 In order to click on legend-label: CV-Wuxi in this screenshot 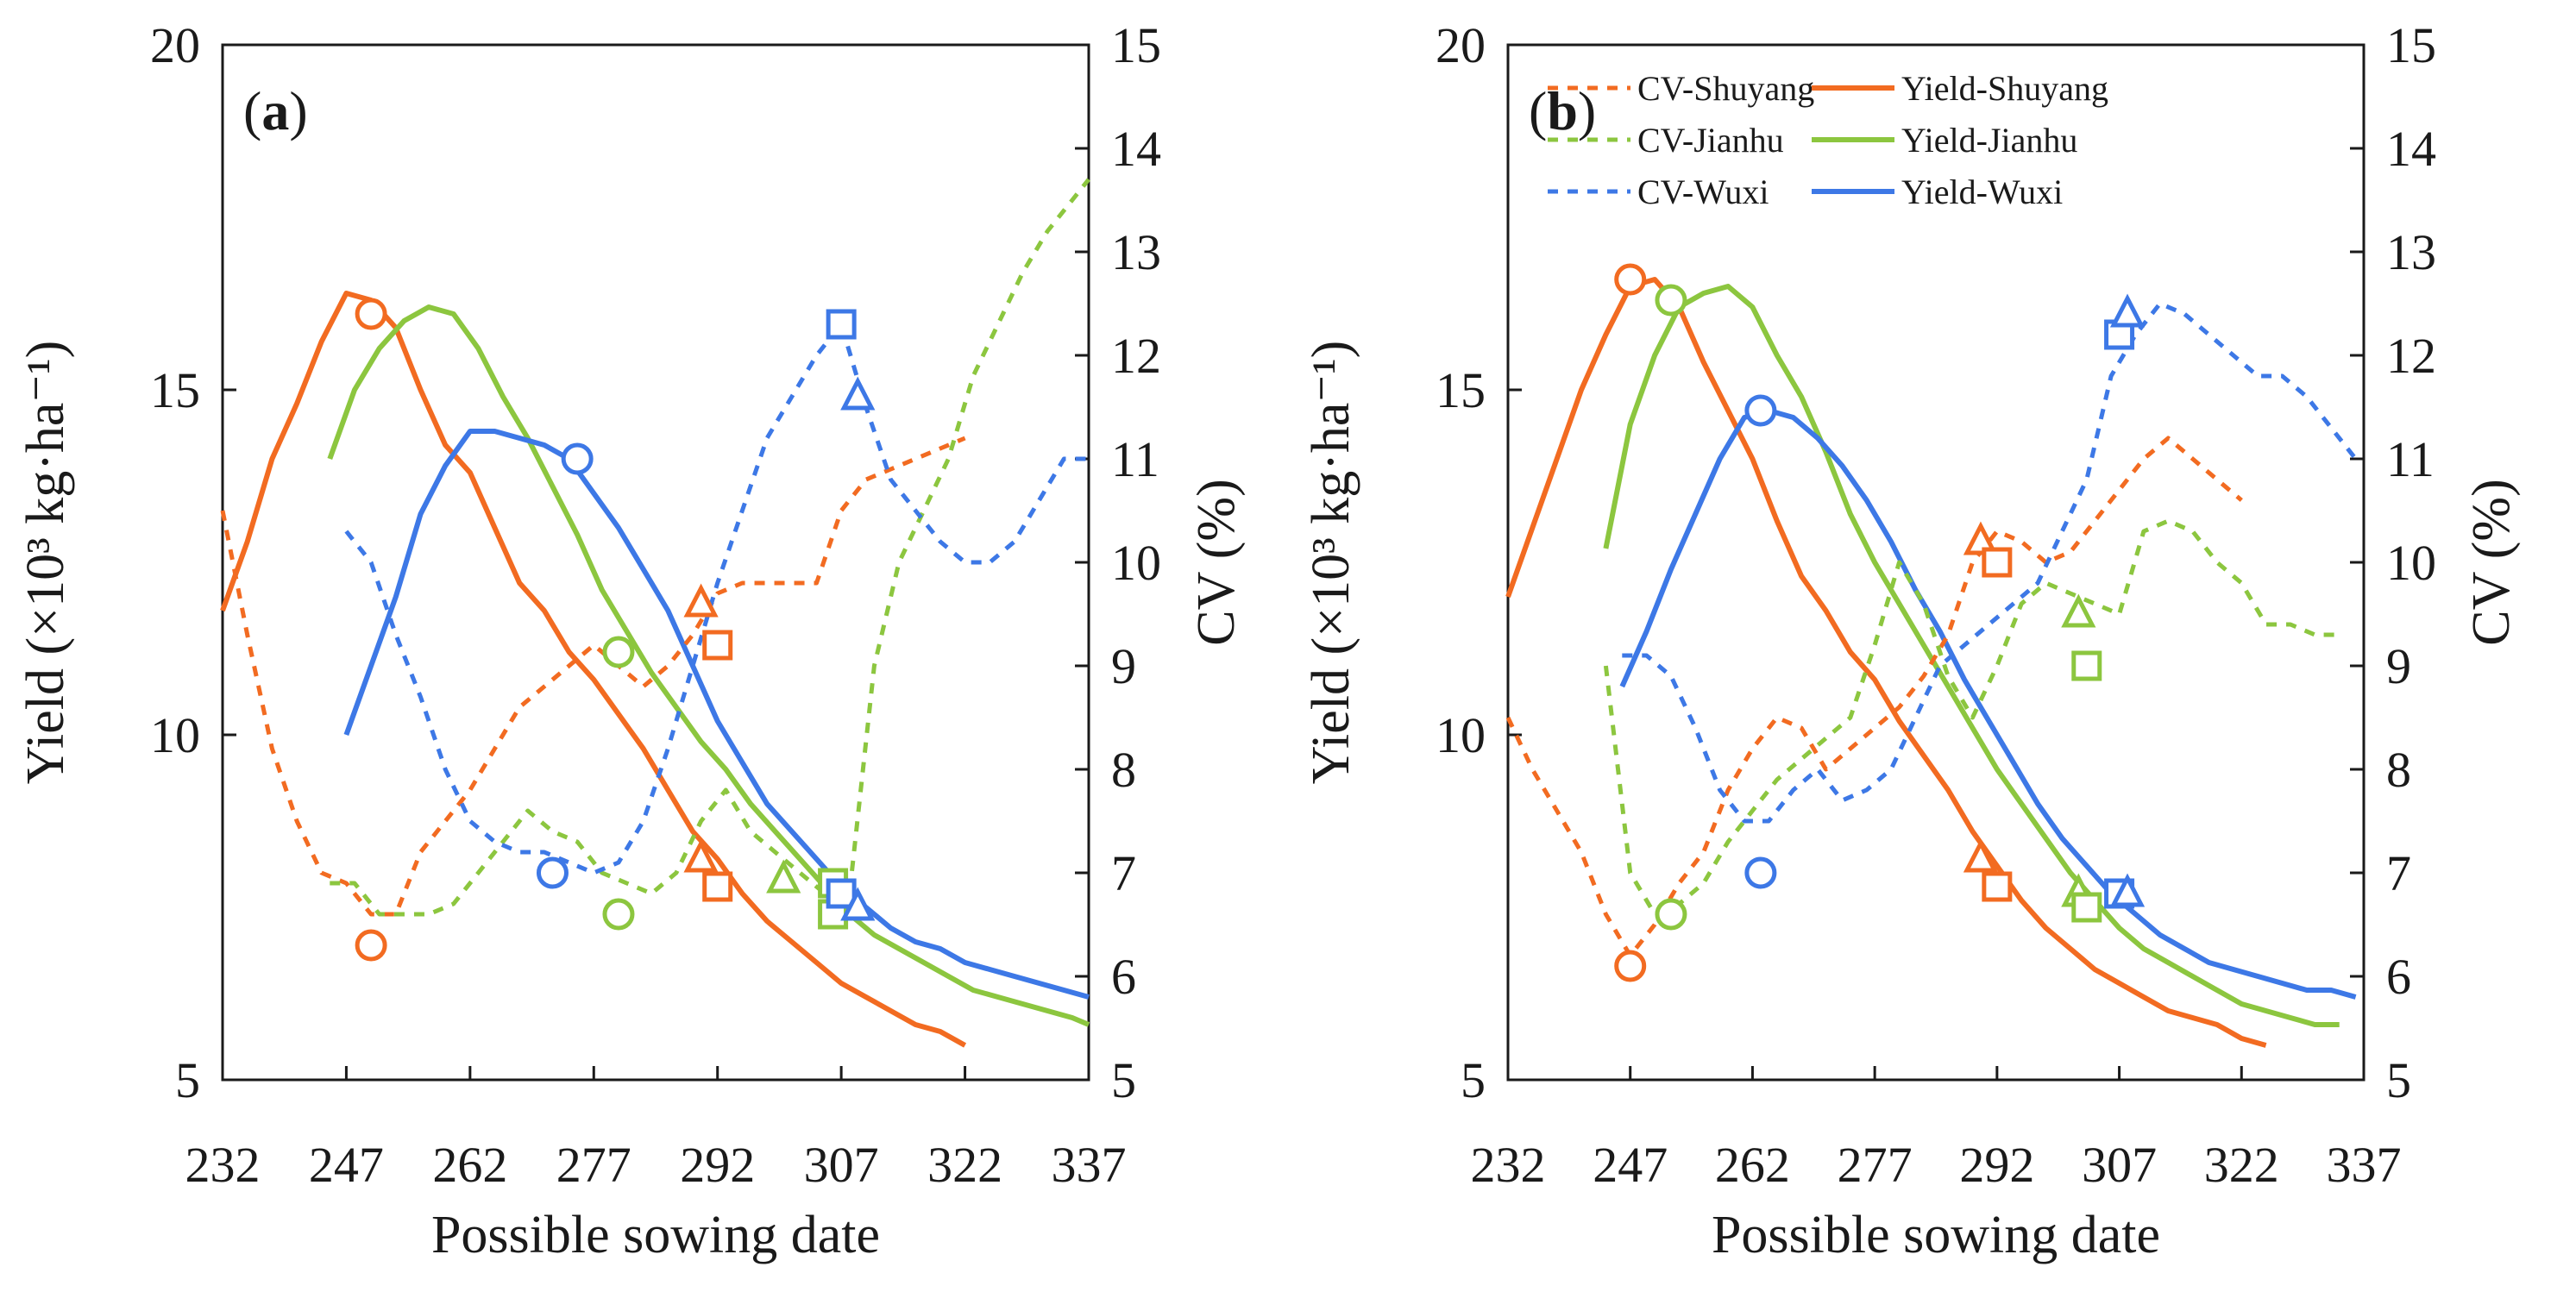, I will do `click(1703, 192)`.